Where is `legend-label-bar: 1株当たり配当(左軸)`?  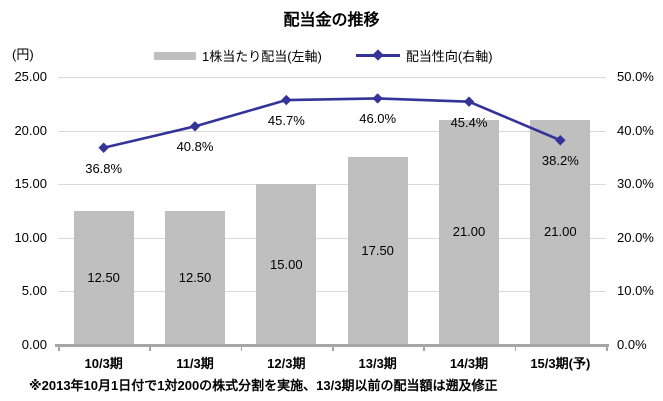 legend-label-bar: 1株当たり配当(左軸) is located at coordinates (262, 56).